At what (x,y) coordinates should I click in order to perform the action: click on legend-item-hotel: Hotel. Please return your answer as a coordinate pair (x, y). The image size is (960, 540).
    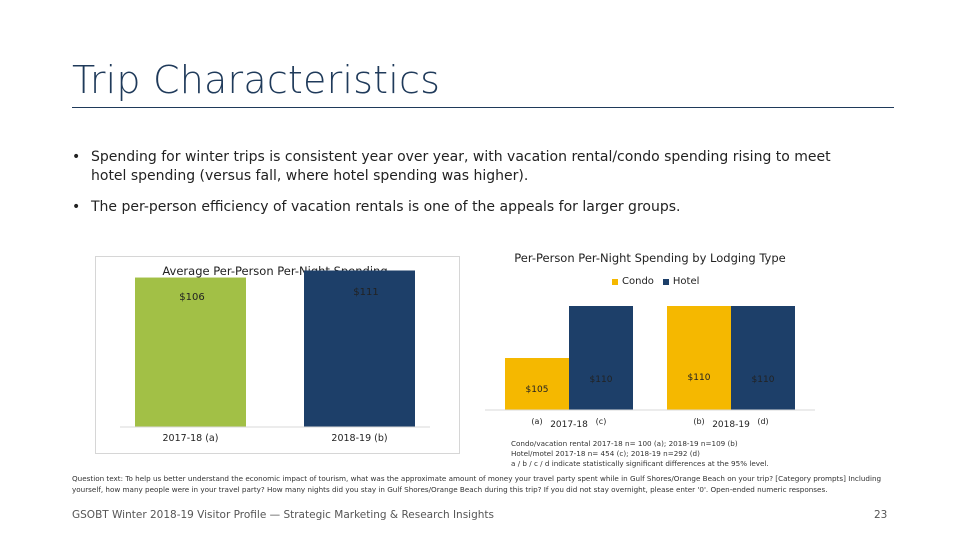
    Looking at the image, I should click on (681, 281).